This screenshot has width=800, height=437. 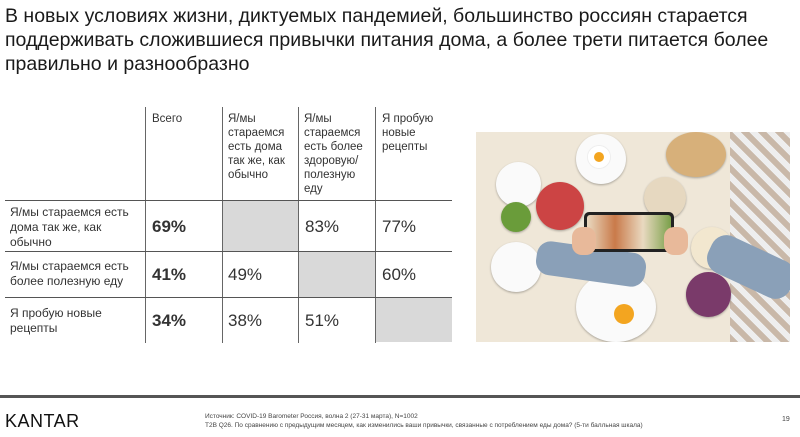 I want to click on value-cell: 34%, so click(x=169, y=320).